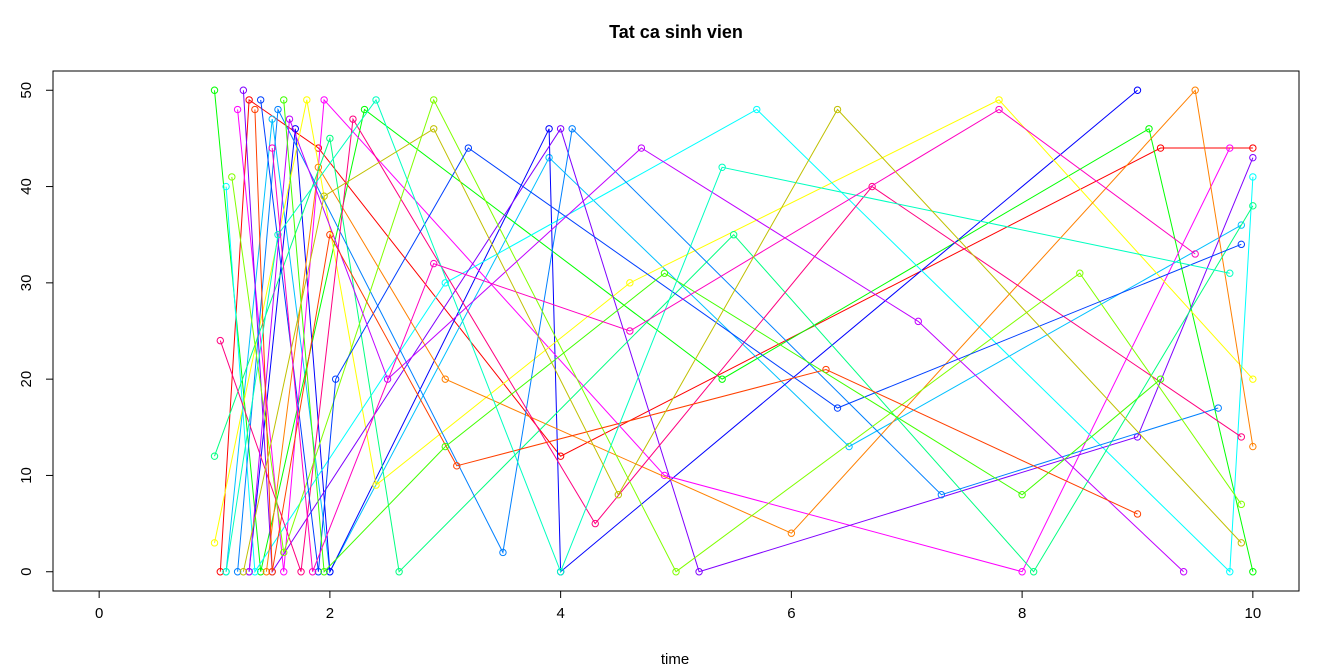  Describe the element at coordinates (36, 329) in the screenshot. I see `y-axis: 0 10 20 30 40 50` at that location.